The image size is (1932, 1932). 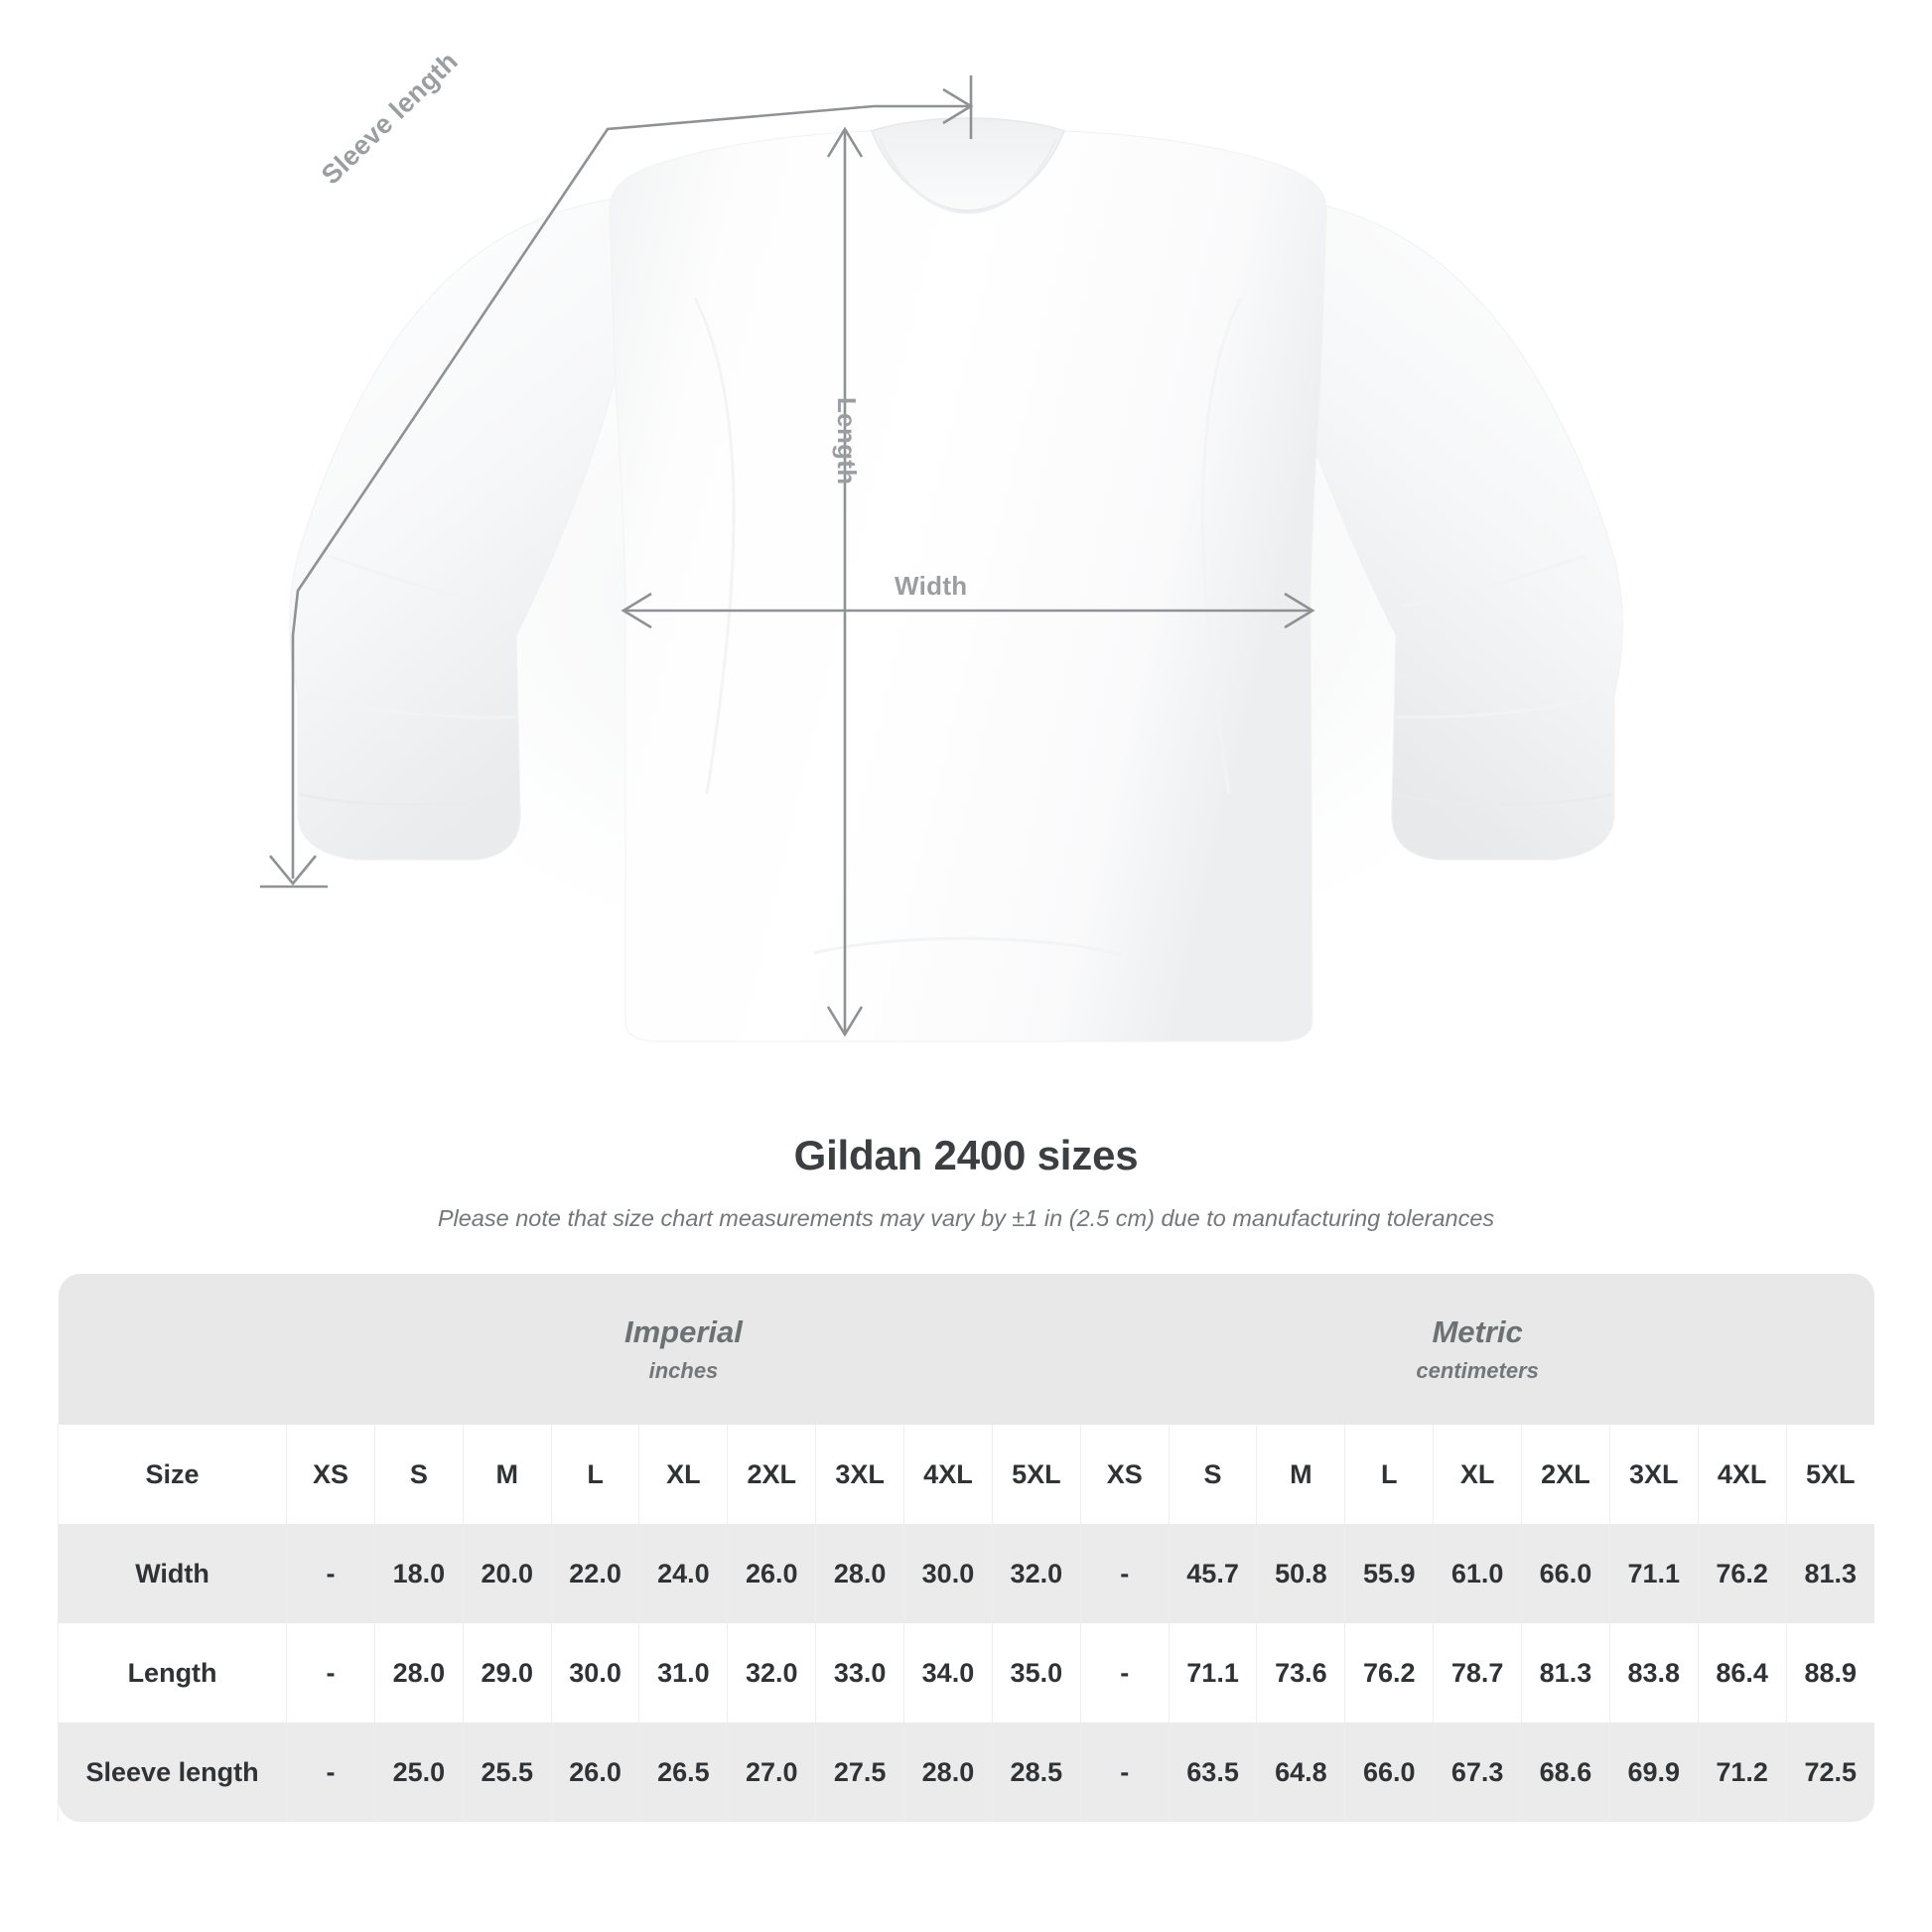 What do you see at coordinates (1124, 1475) in the screenshot?
I see `size-header-metric-xs: XS` at bounding box center [1124, 1475].